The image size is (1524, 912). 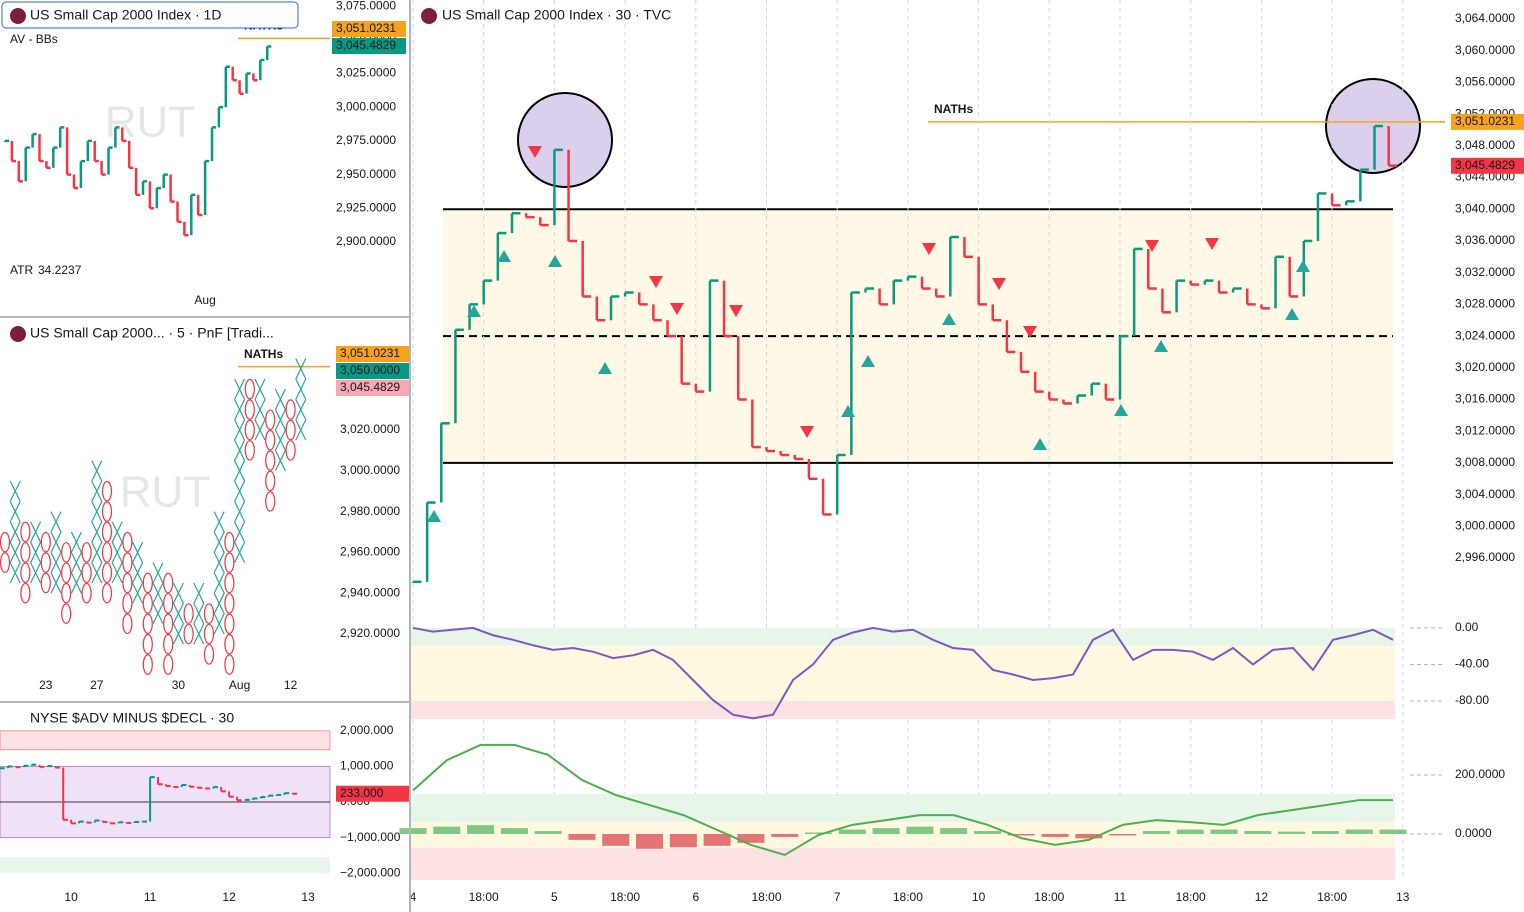 What do you see at coordinates (366, 207) in the screenshot?
I see `y-tick-label: 2,925.0000` at bounding box center [366, 207].